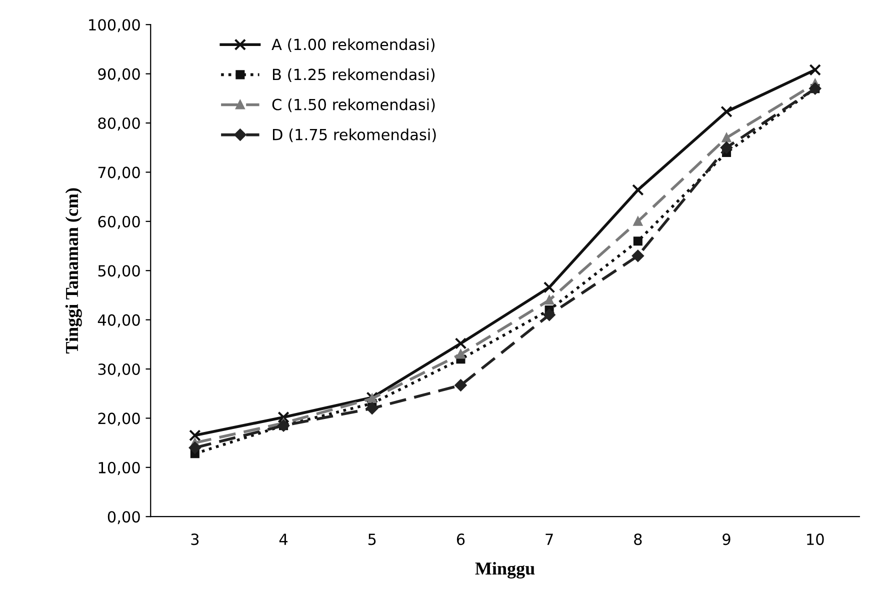 The image size is (886, 615). I want to click on y-axis-title: Tinggi Tanaman (cm), so click(73, 271).